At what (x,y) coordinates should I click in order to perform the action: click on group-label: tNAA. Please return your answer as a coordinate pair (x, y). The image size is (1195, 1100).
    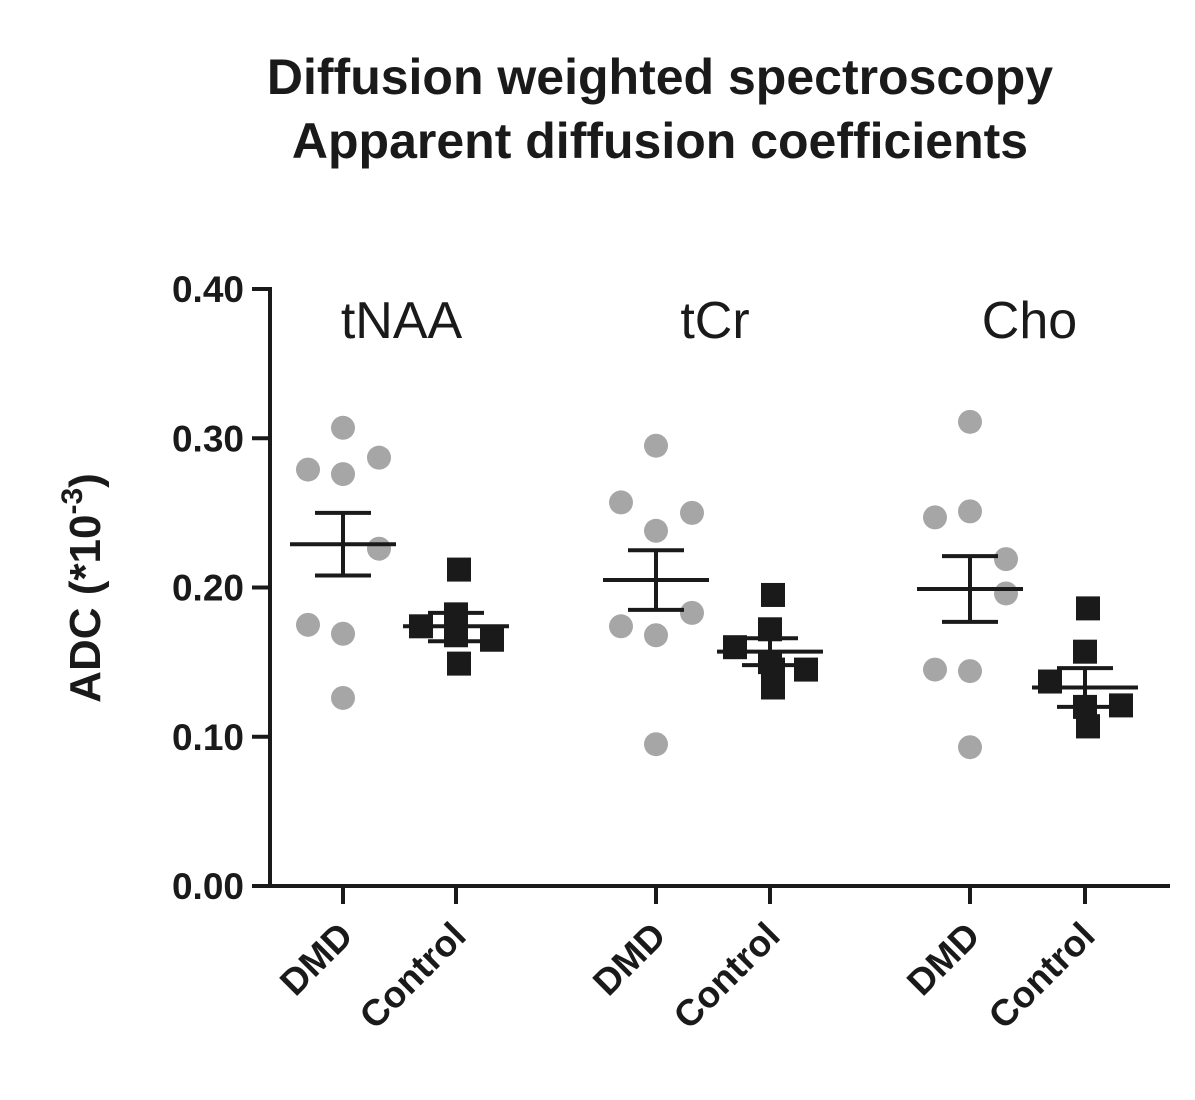
    Looking at the image, I should click on (402, 321).